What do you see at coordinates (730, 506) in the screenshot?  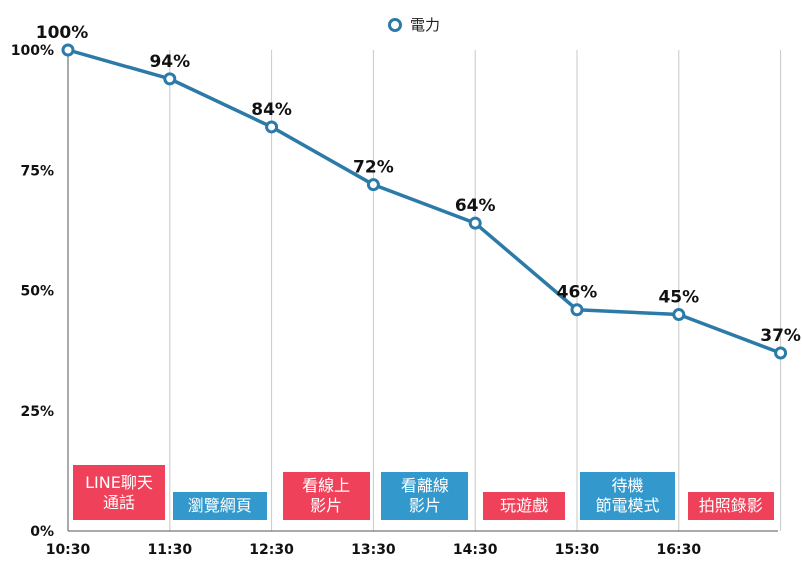 I see `activity-tag: 拍照錄影` at bounding box center [730, 506].